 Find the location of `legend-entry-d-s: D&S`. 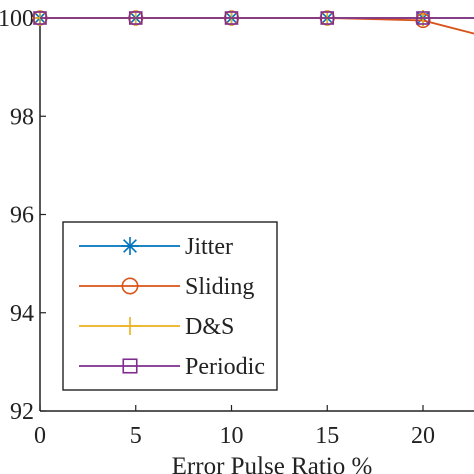

legend-entry-d-s: D&S is located at coordinates (156, 327).